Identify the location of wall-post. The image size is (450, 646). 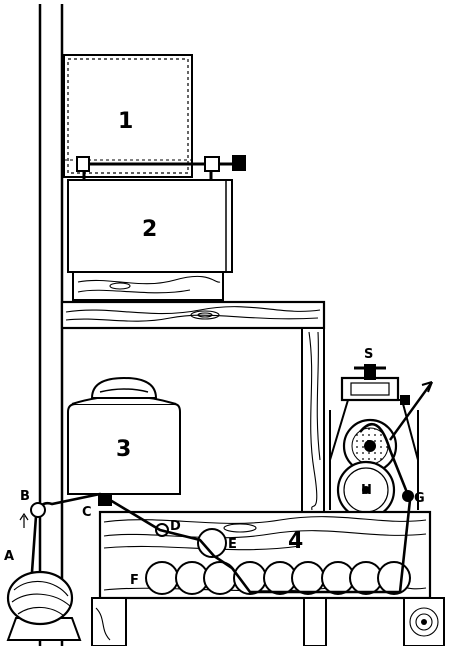
(51, 325).